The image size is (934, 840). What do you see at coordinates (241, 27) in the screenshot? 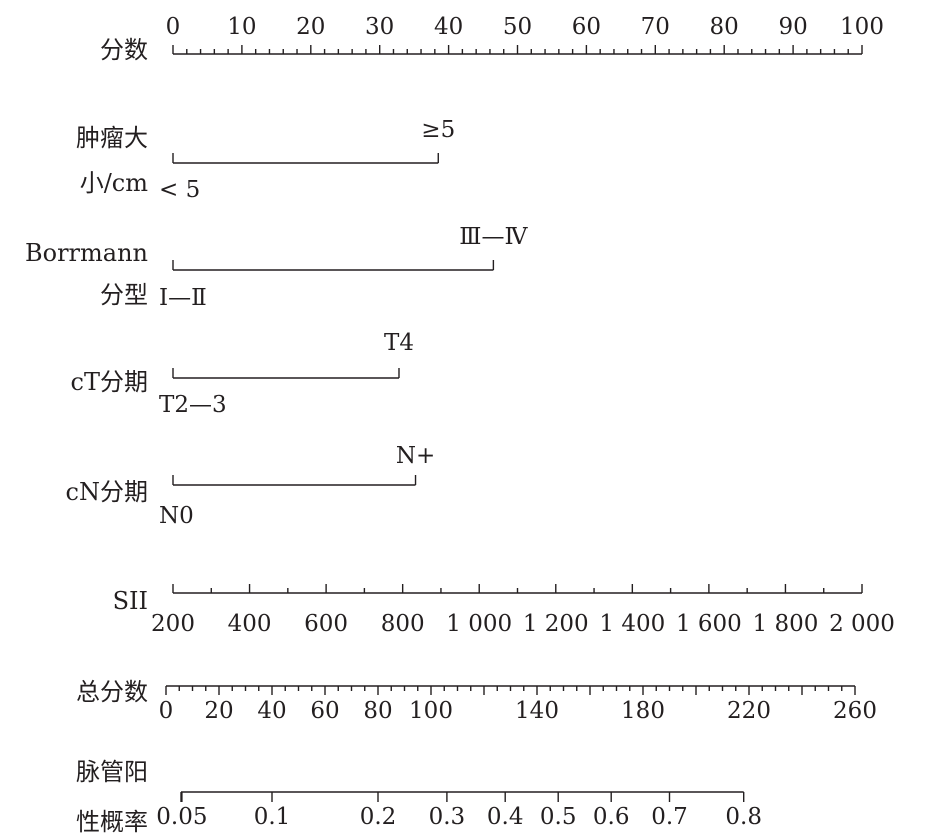
I see `points-tick-label: 10` at bounding box center [241, 27].